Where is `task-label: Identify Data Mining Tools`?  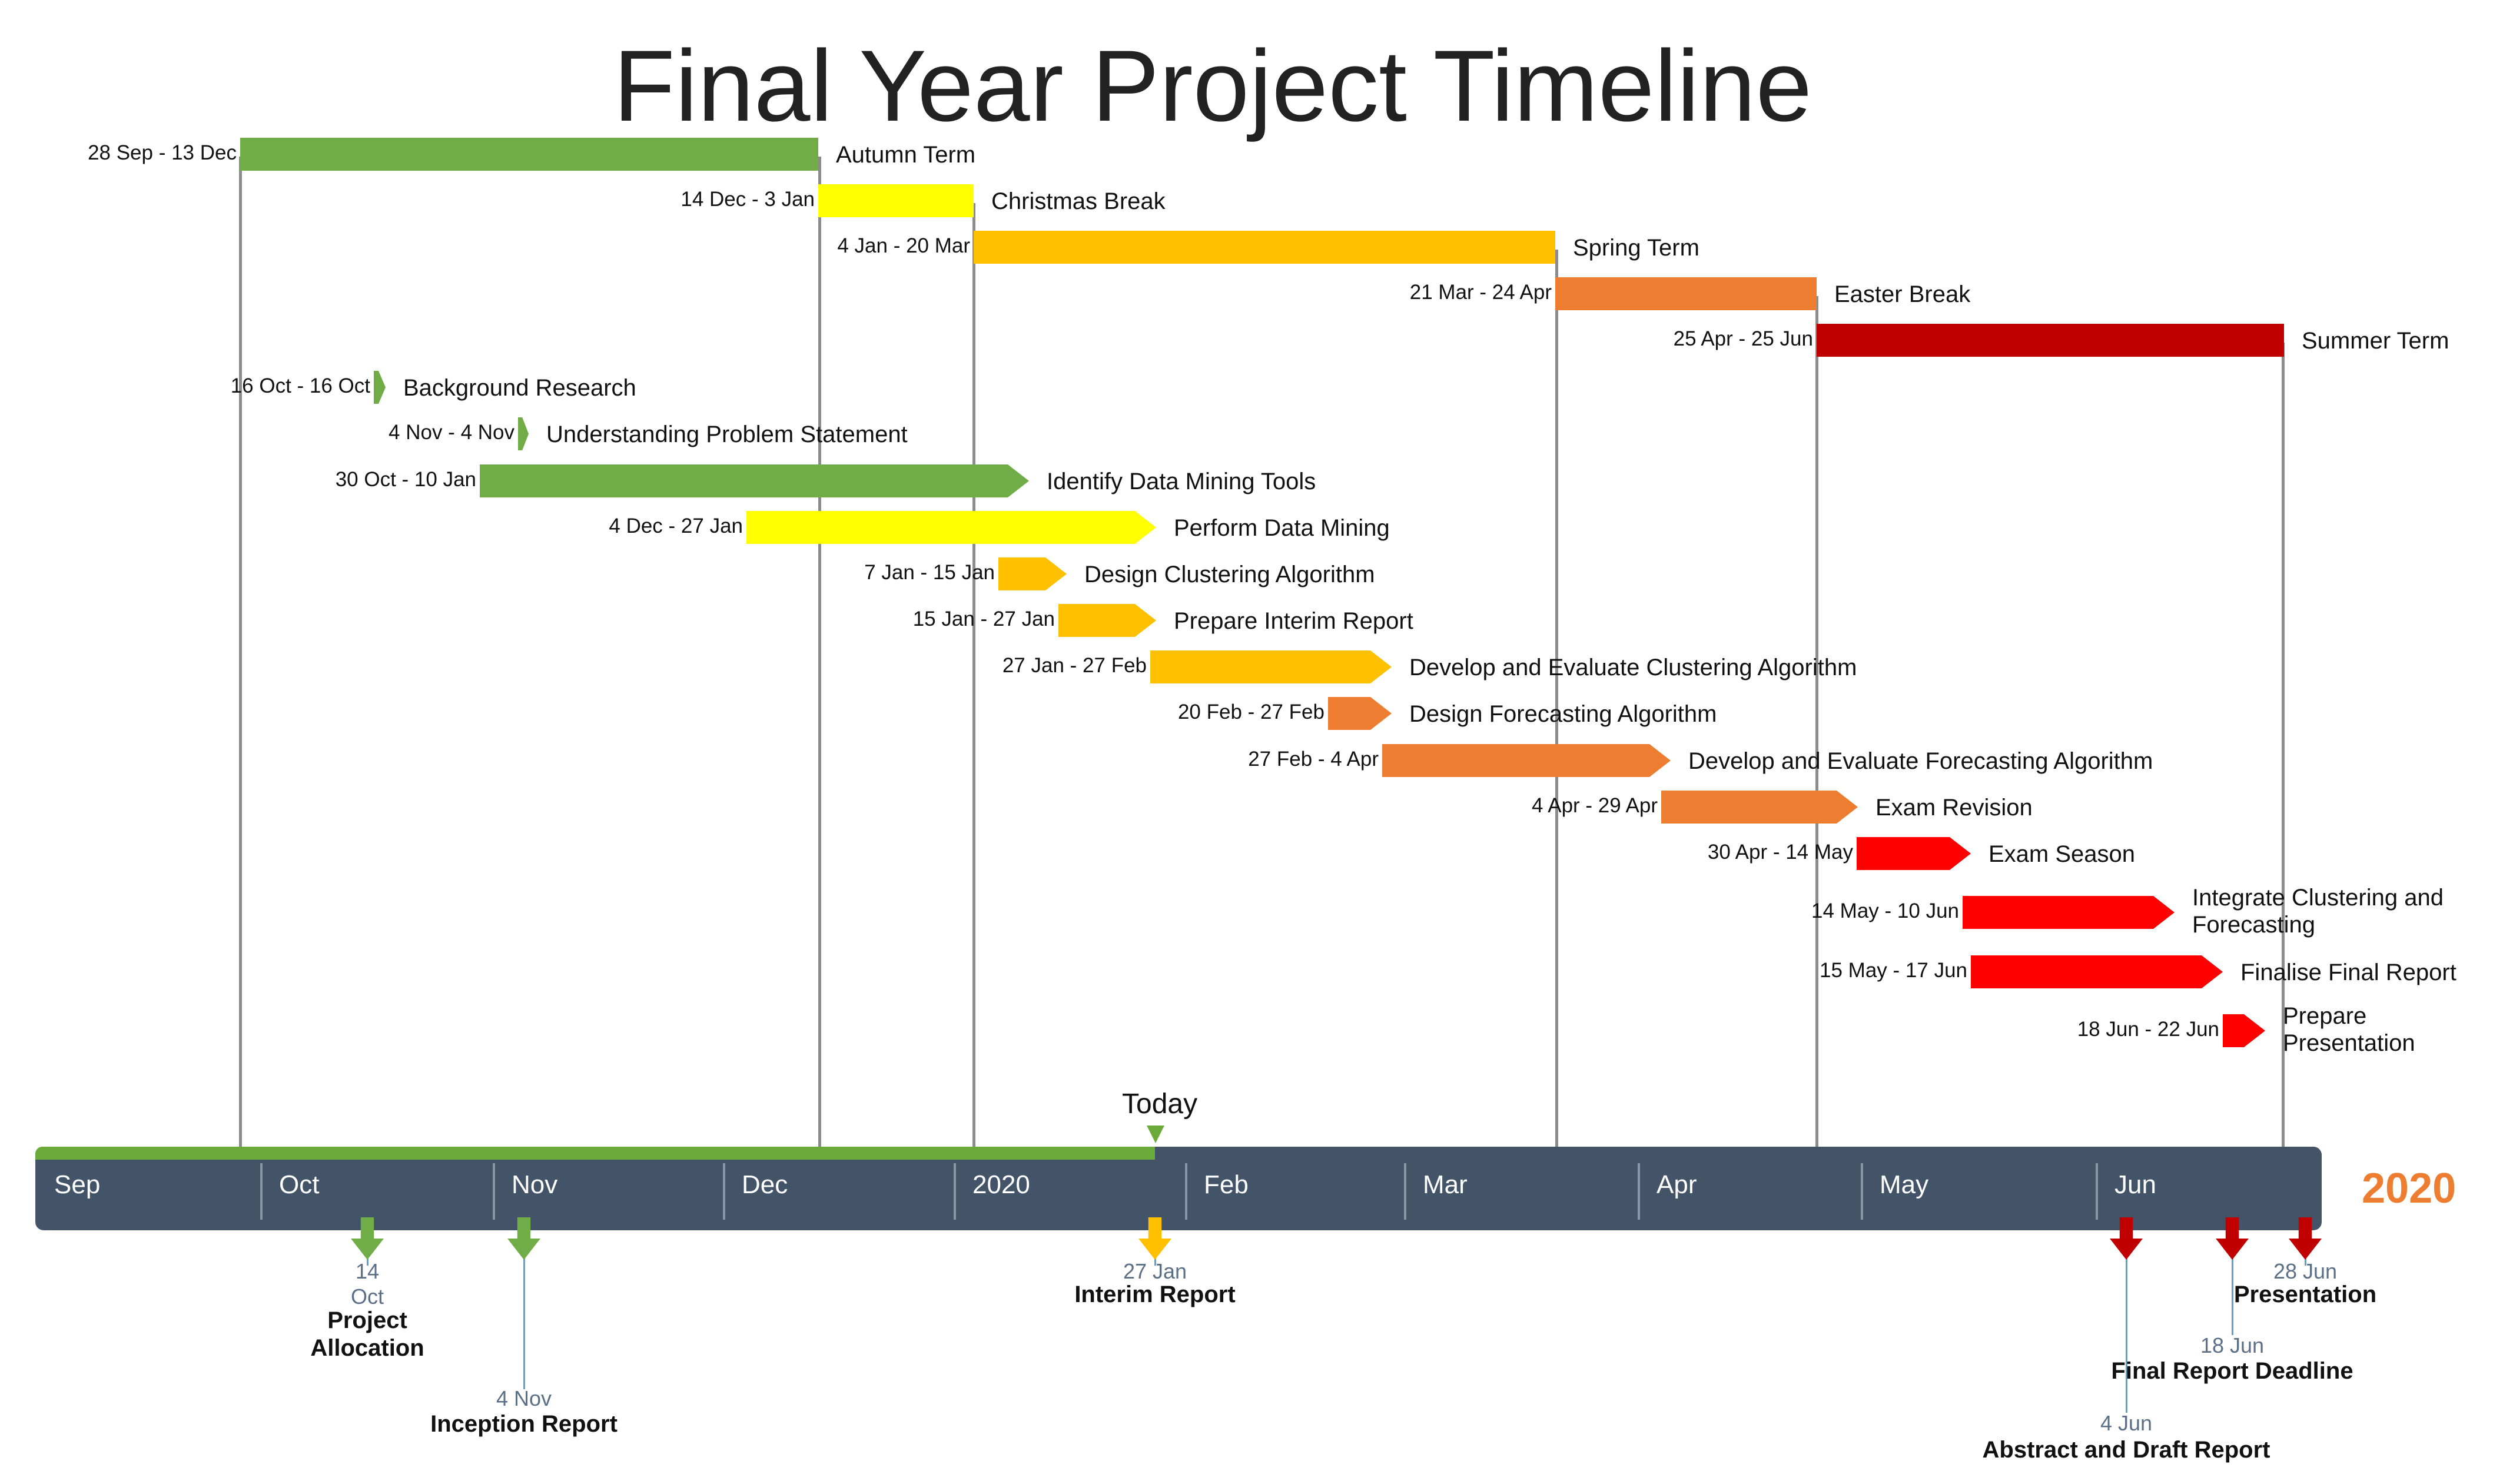
task-label: Identify Data Mining Tools is located at coordinates (1181, 482).